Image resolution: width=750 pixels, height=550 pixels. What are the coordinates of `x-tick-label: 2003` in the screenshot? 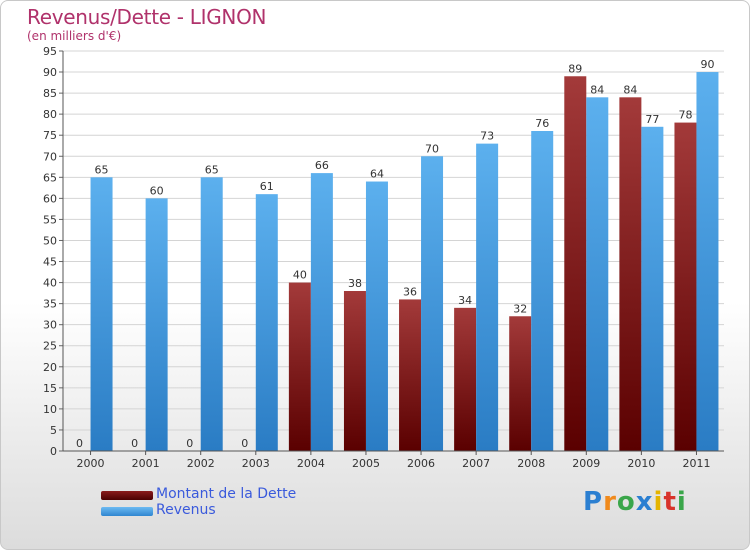 It's located at (256, 463).